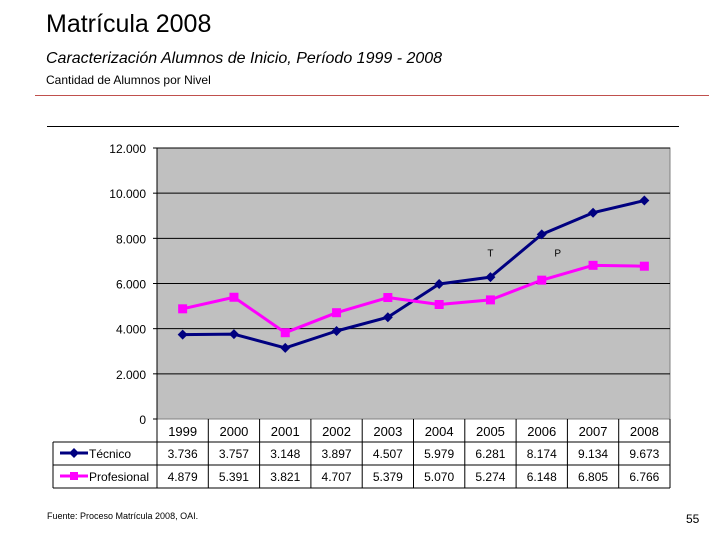 The width and height of the screenshot is (720, 540). I want to click on annotation-label: T, so click(490, 253).